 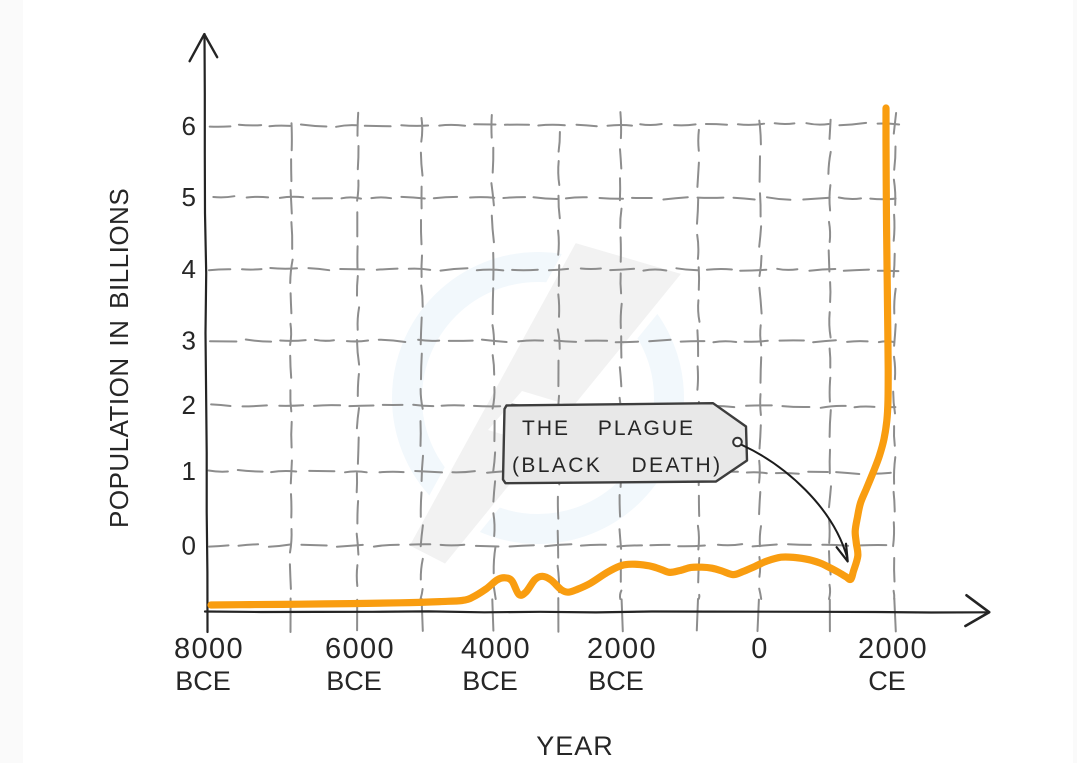 I want to click on svg-text: (BLACK DEATH), so click(x=617, y=465).